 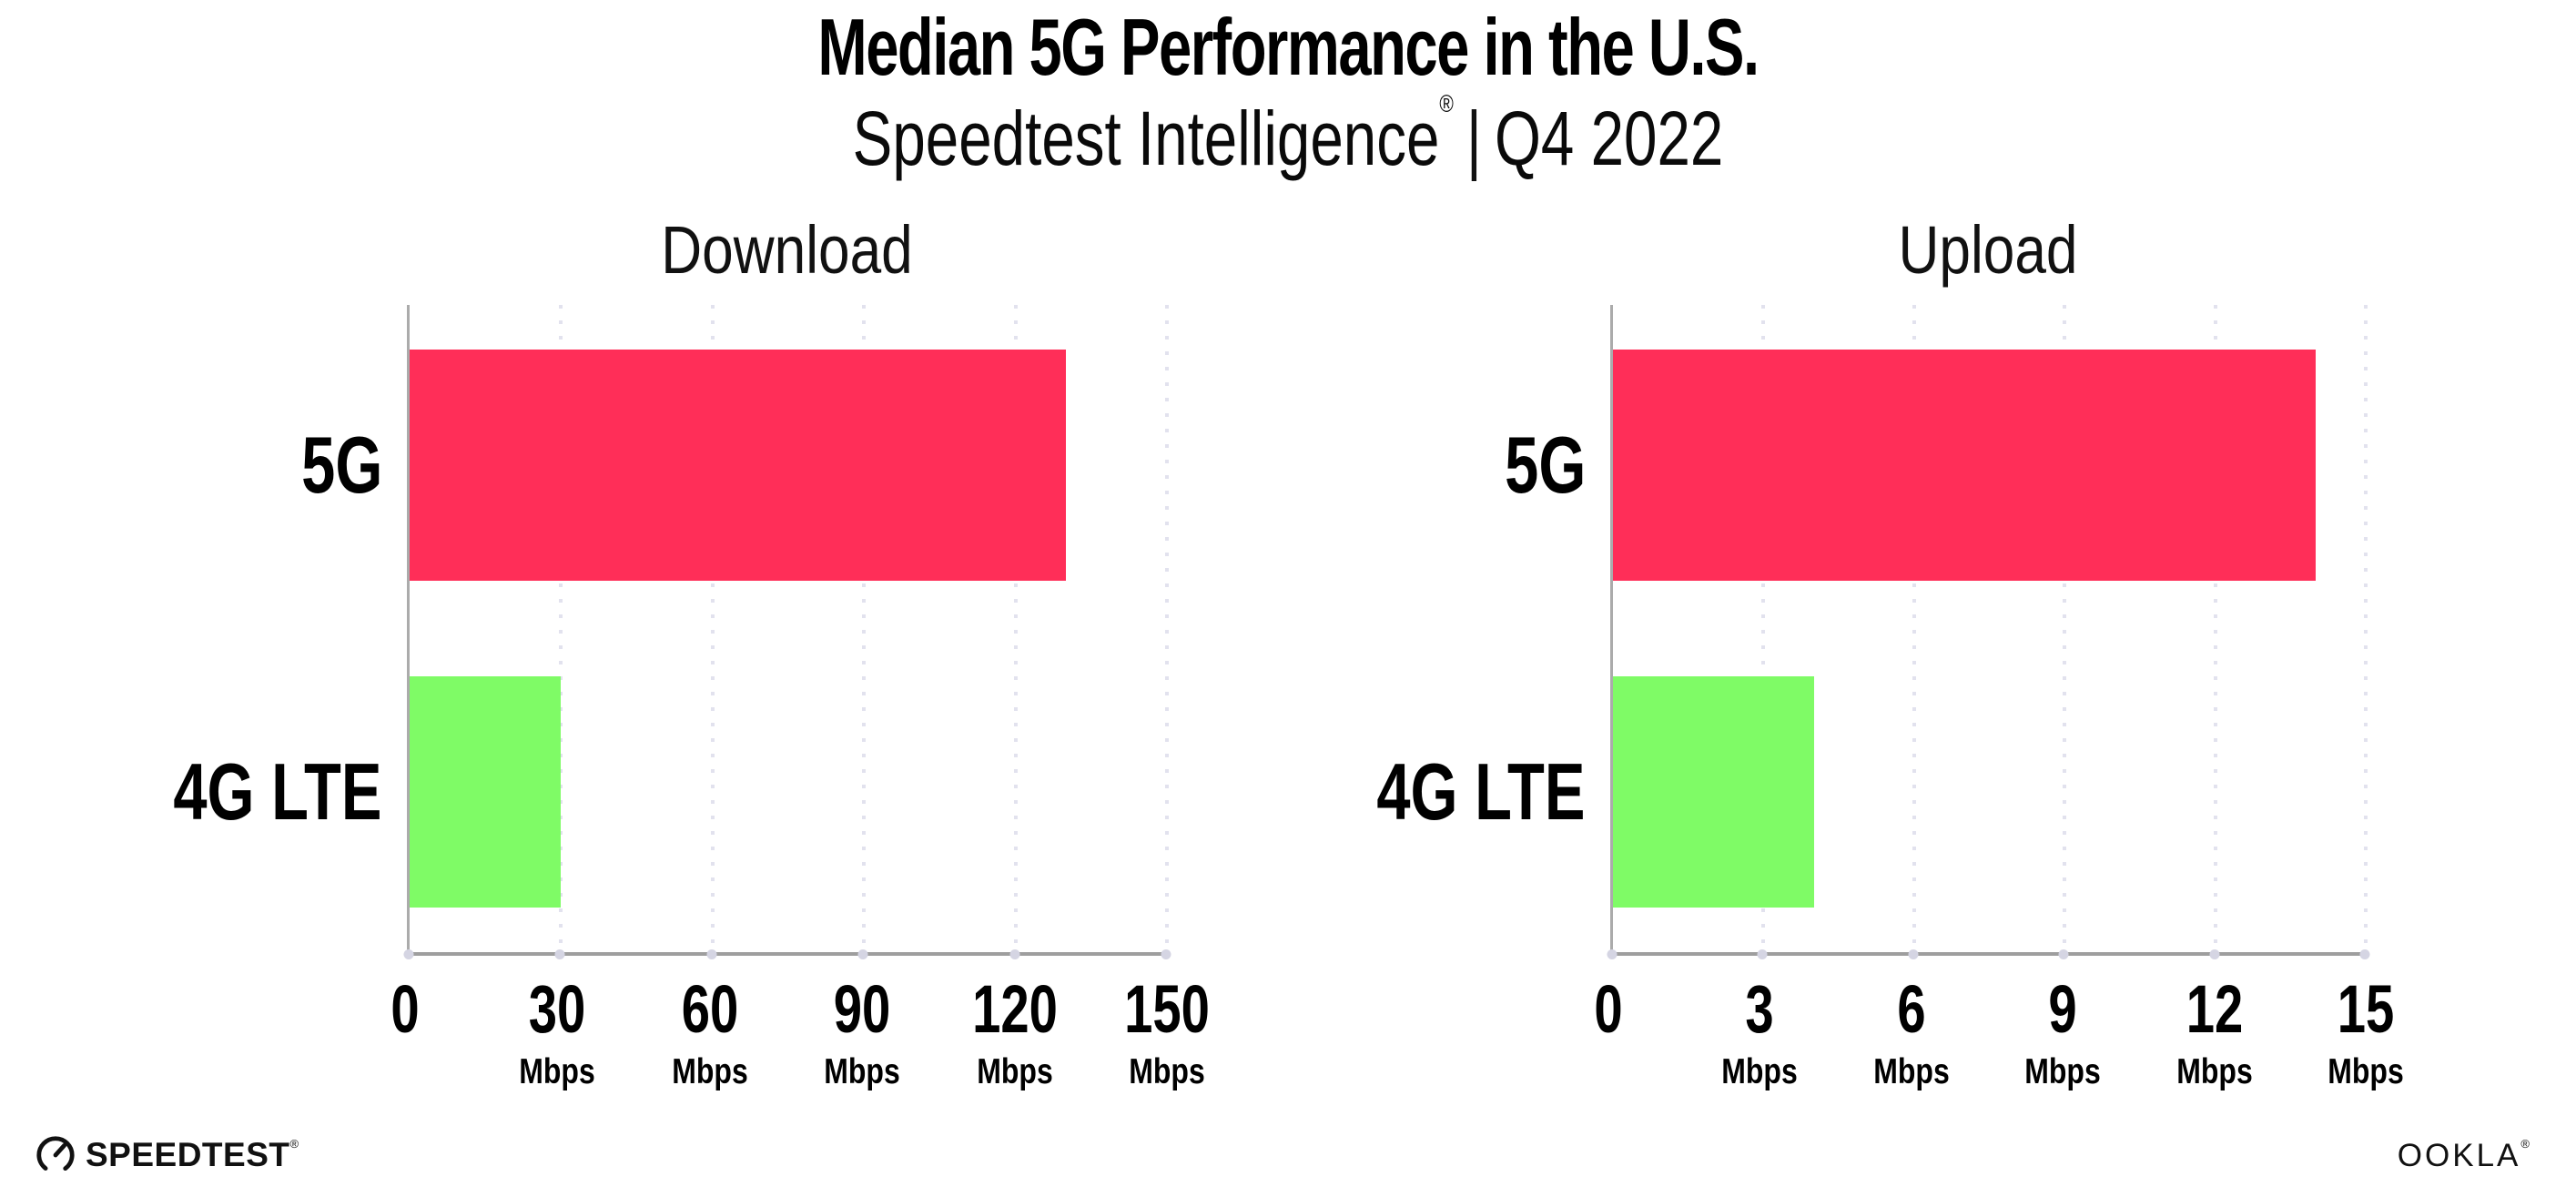 What do you see at coordinates (1999, 1052) in the screenshot?
I see `x-axis-labels: 0 3 Mbps 6 Mbps 9 Mbps 12 Mbps 15 Mbps` at bounding box center [1999, 1052].